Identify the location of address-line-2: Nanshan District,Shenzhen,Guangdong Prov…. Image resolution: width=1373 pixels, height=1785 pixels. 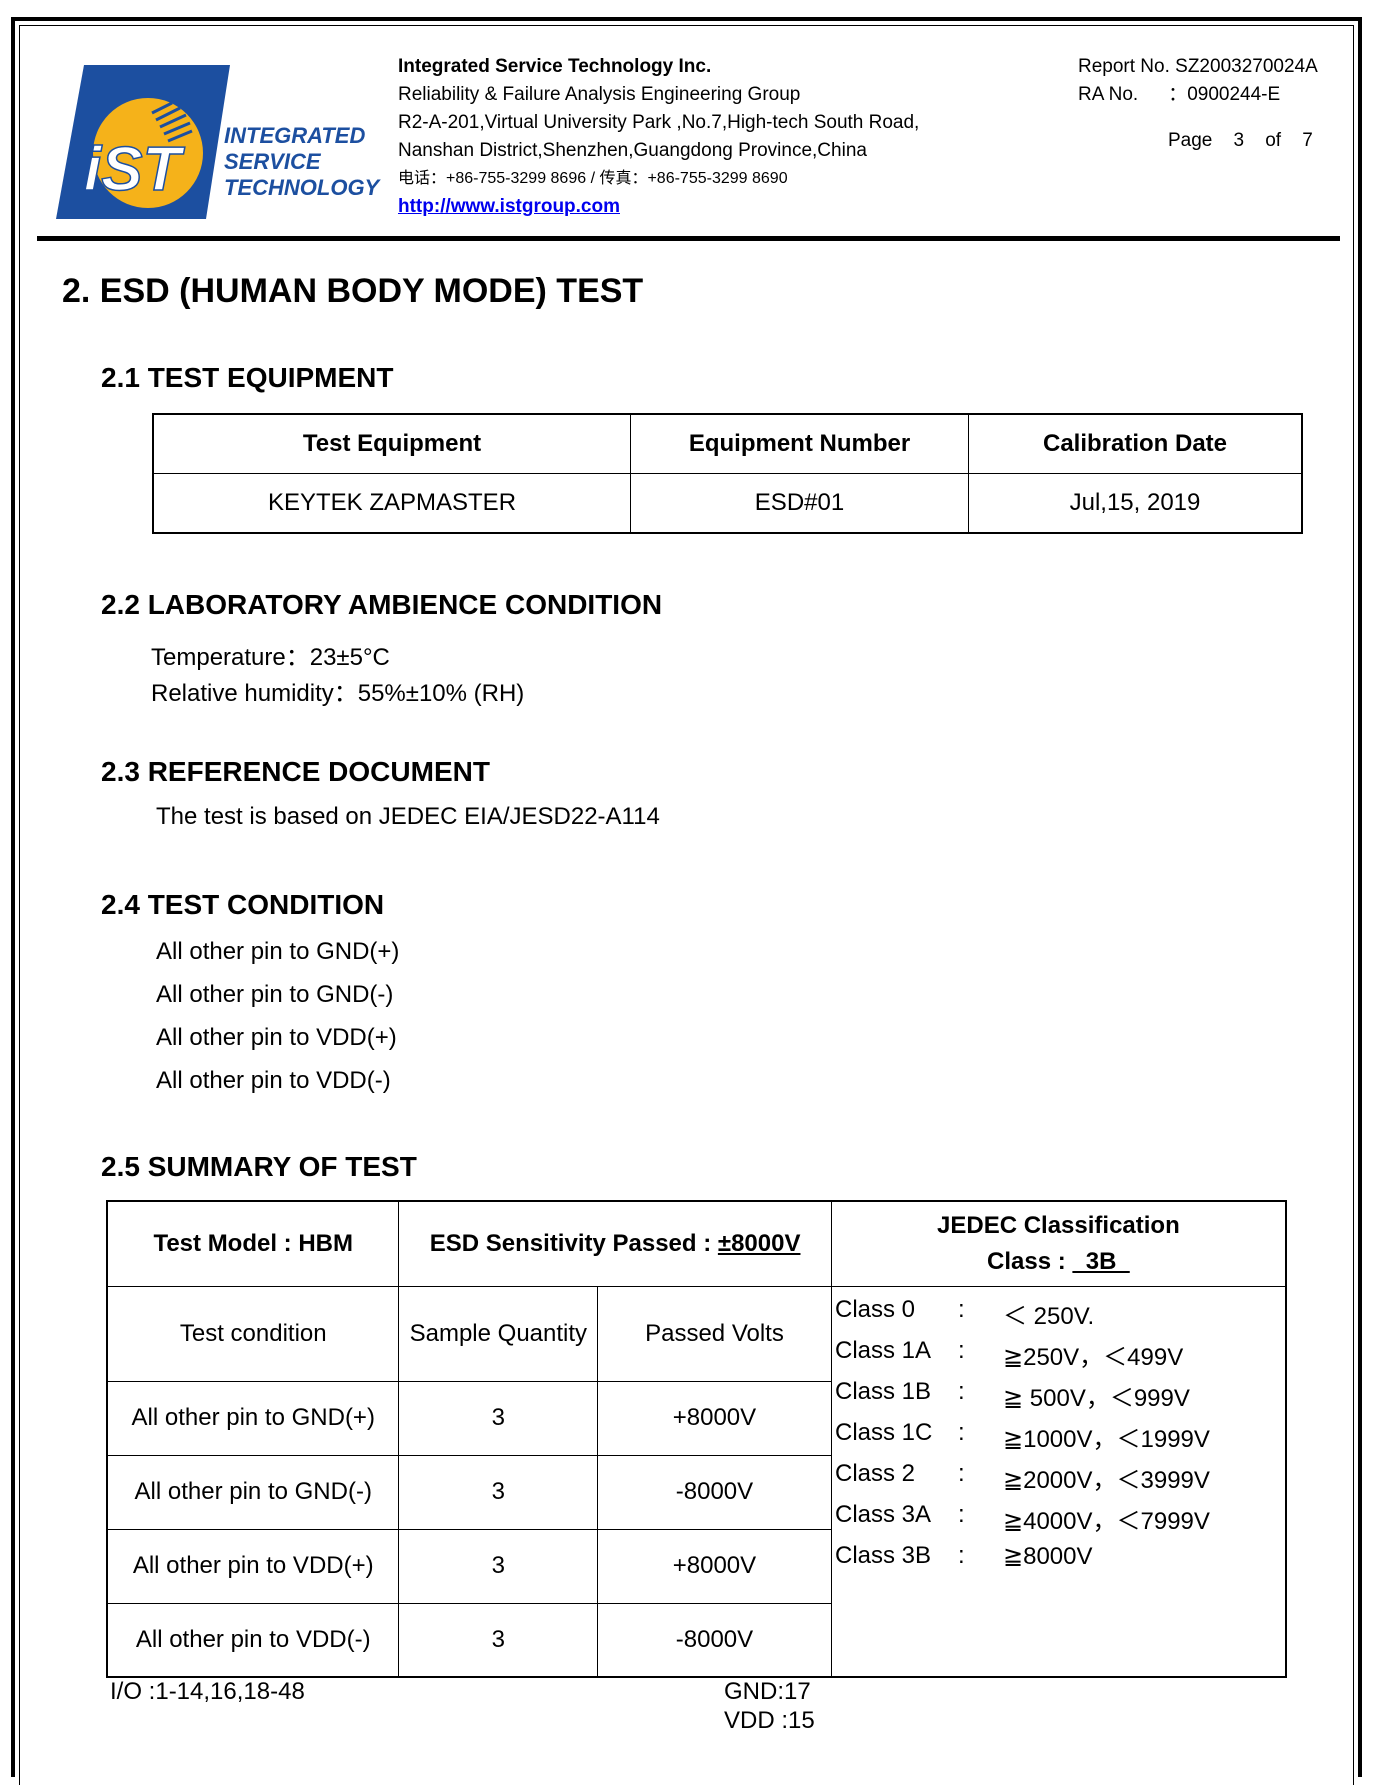
(632, 150).